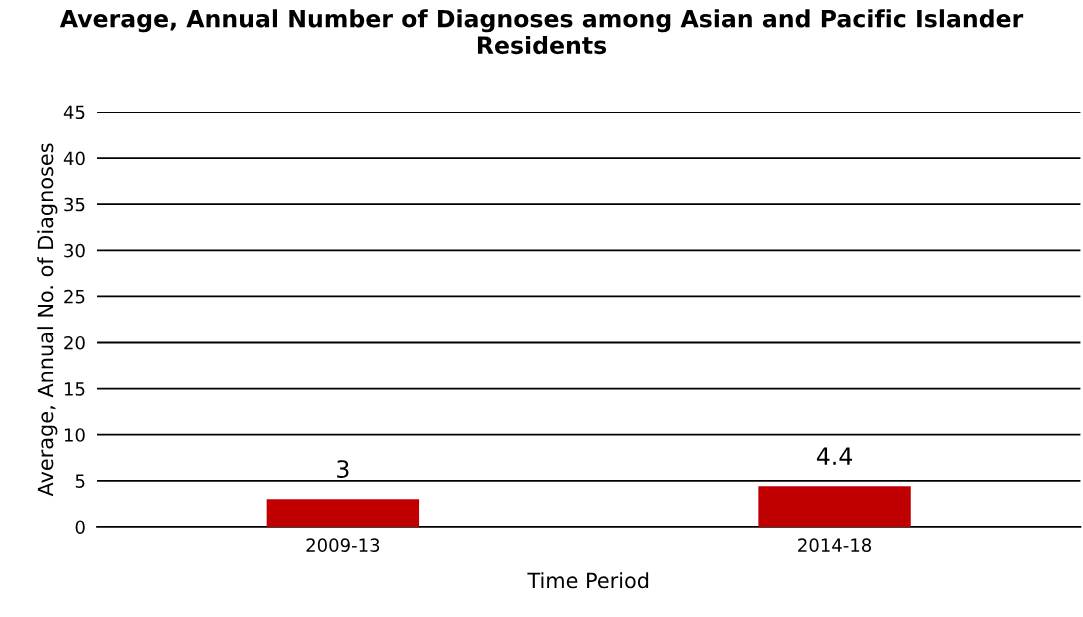 Image resolution: width=1083 pixels, height=617 pixels. Describe the element at coordinates (74, 389) in the screenshot. I see `y-tick-label: 15` at that location.